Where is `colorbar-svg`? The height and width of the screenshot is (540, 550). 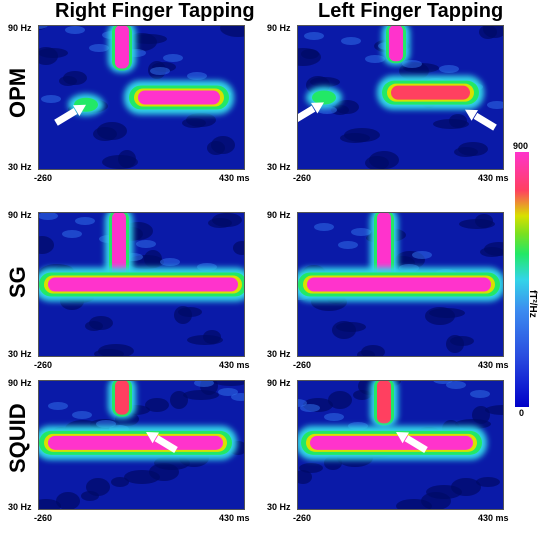 colorbar-svg is located at coordinates (522, 279).